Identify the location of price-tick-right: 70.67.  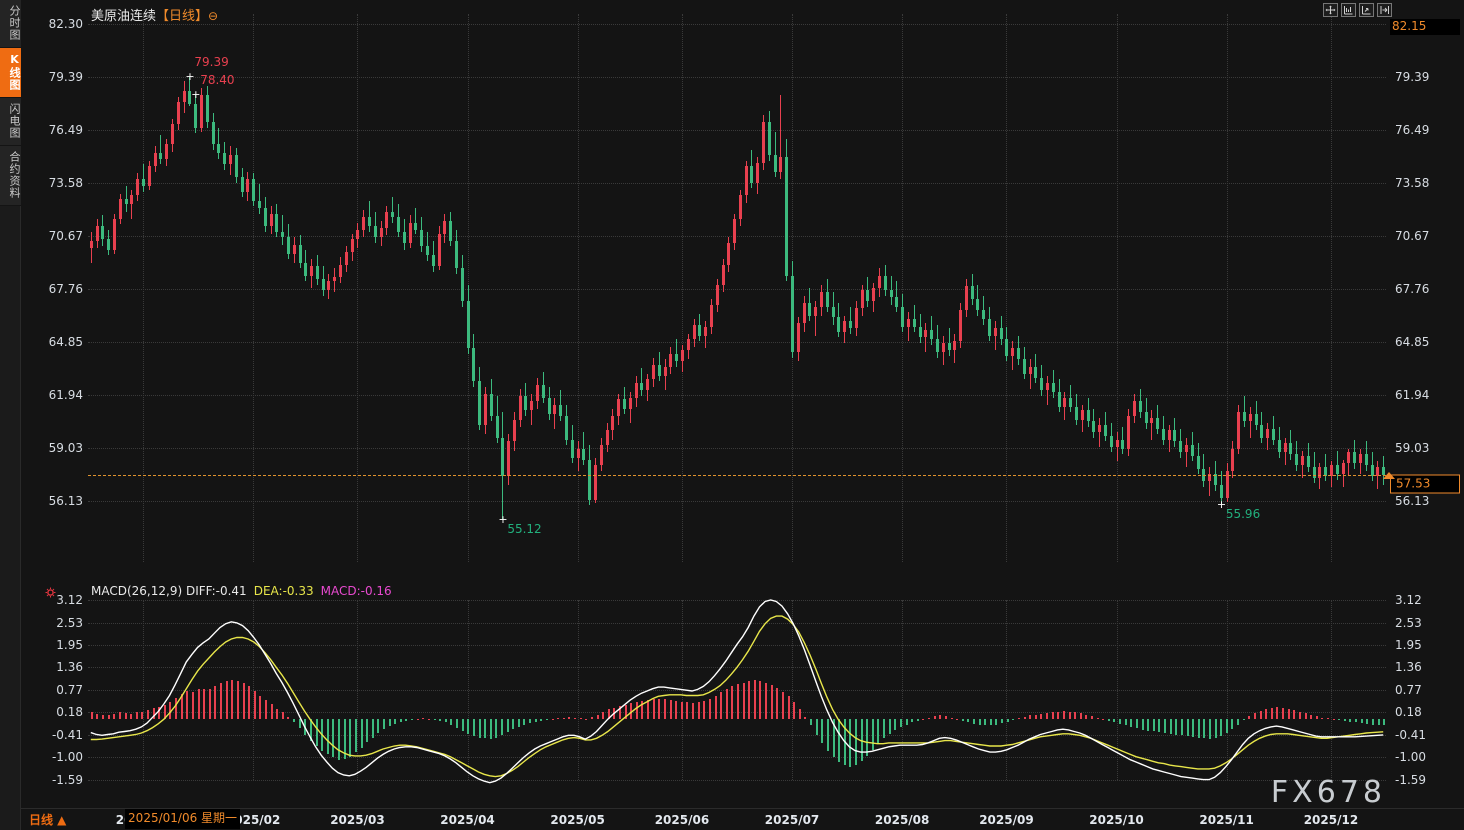
(1412, 235).